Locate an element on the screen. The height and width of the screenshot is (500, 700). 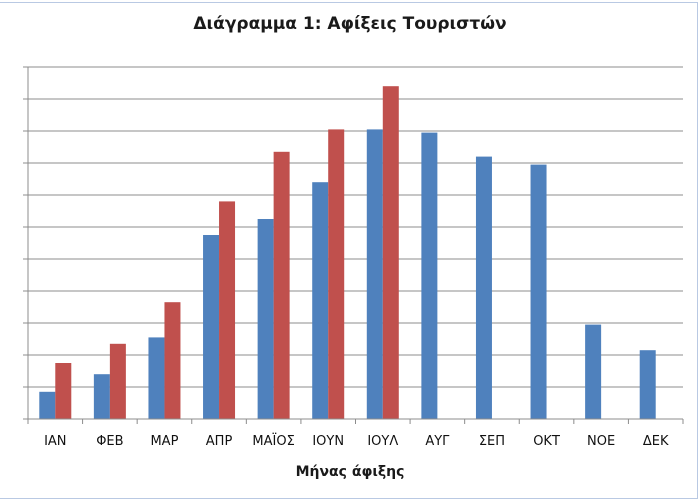
x-tick-label: ΑΥΓ is located at coordinates (437, 441).